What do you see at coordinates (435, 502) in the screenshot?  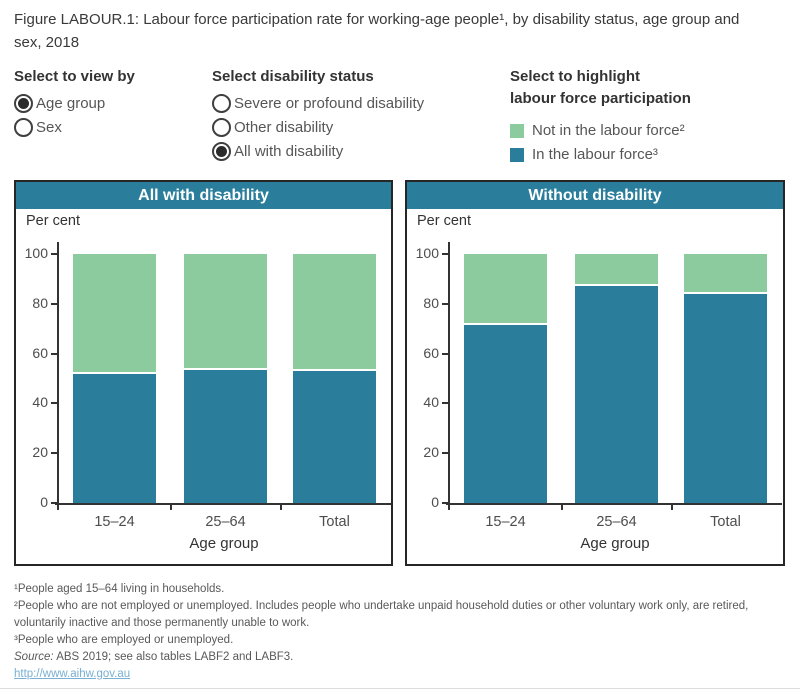 I see `y-tick-label-0: 0` at bounding box center [435, 502].